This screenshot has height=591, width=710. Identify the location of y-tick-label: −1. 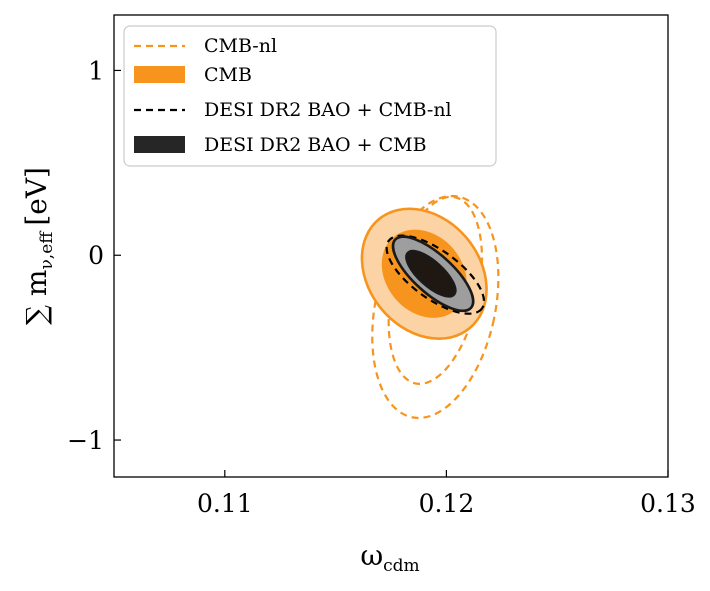
(85, 440).